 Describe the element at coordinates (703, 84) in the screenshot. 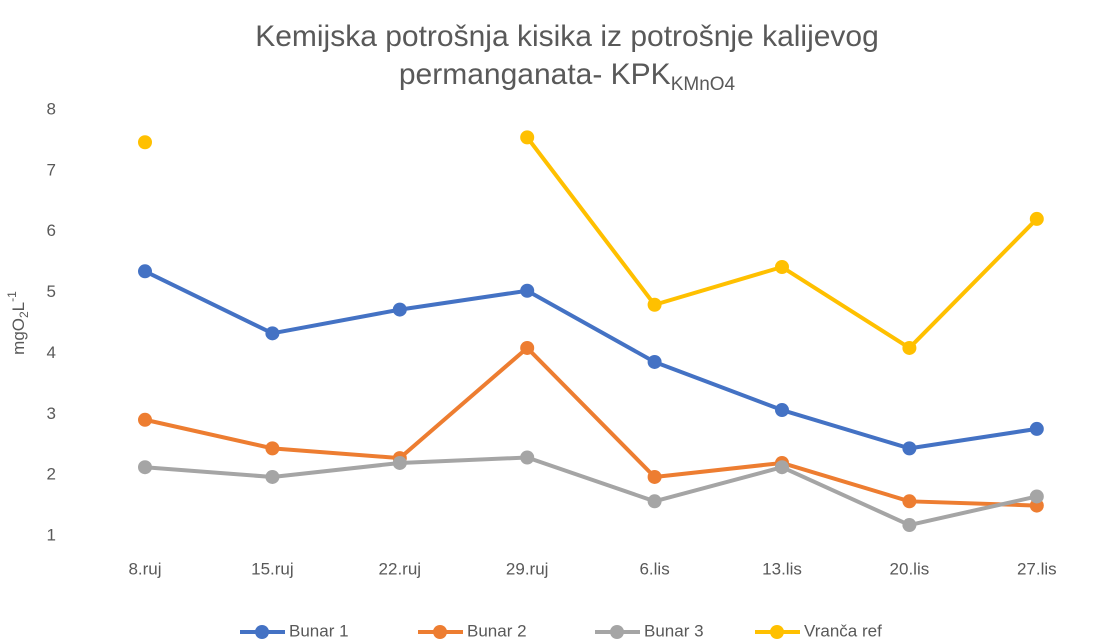

I see `chart-title-subscript: KMnO4` at that location.